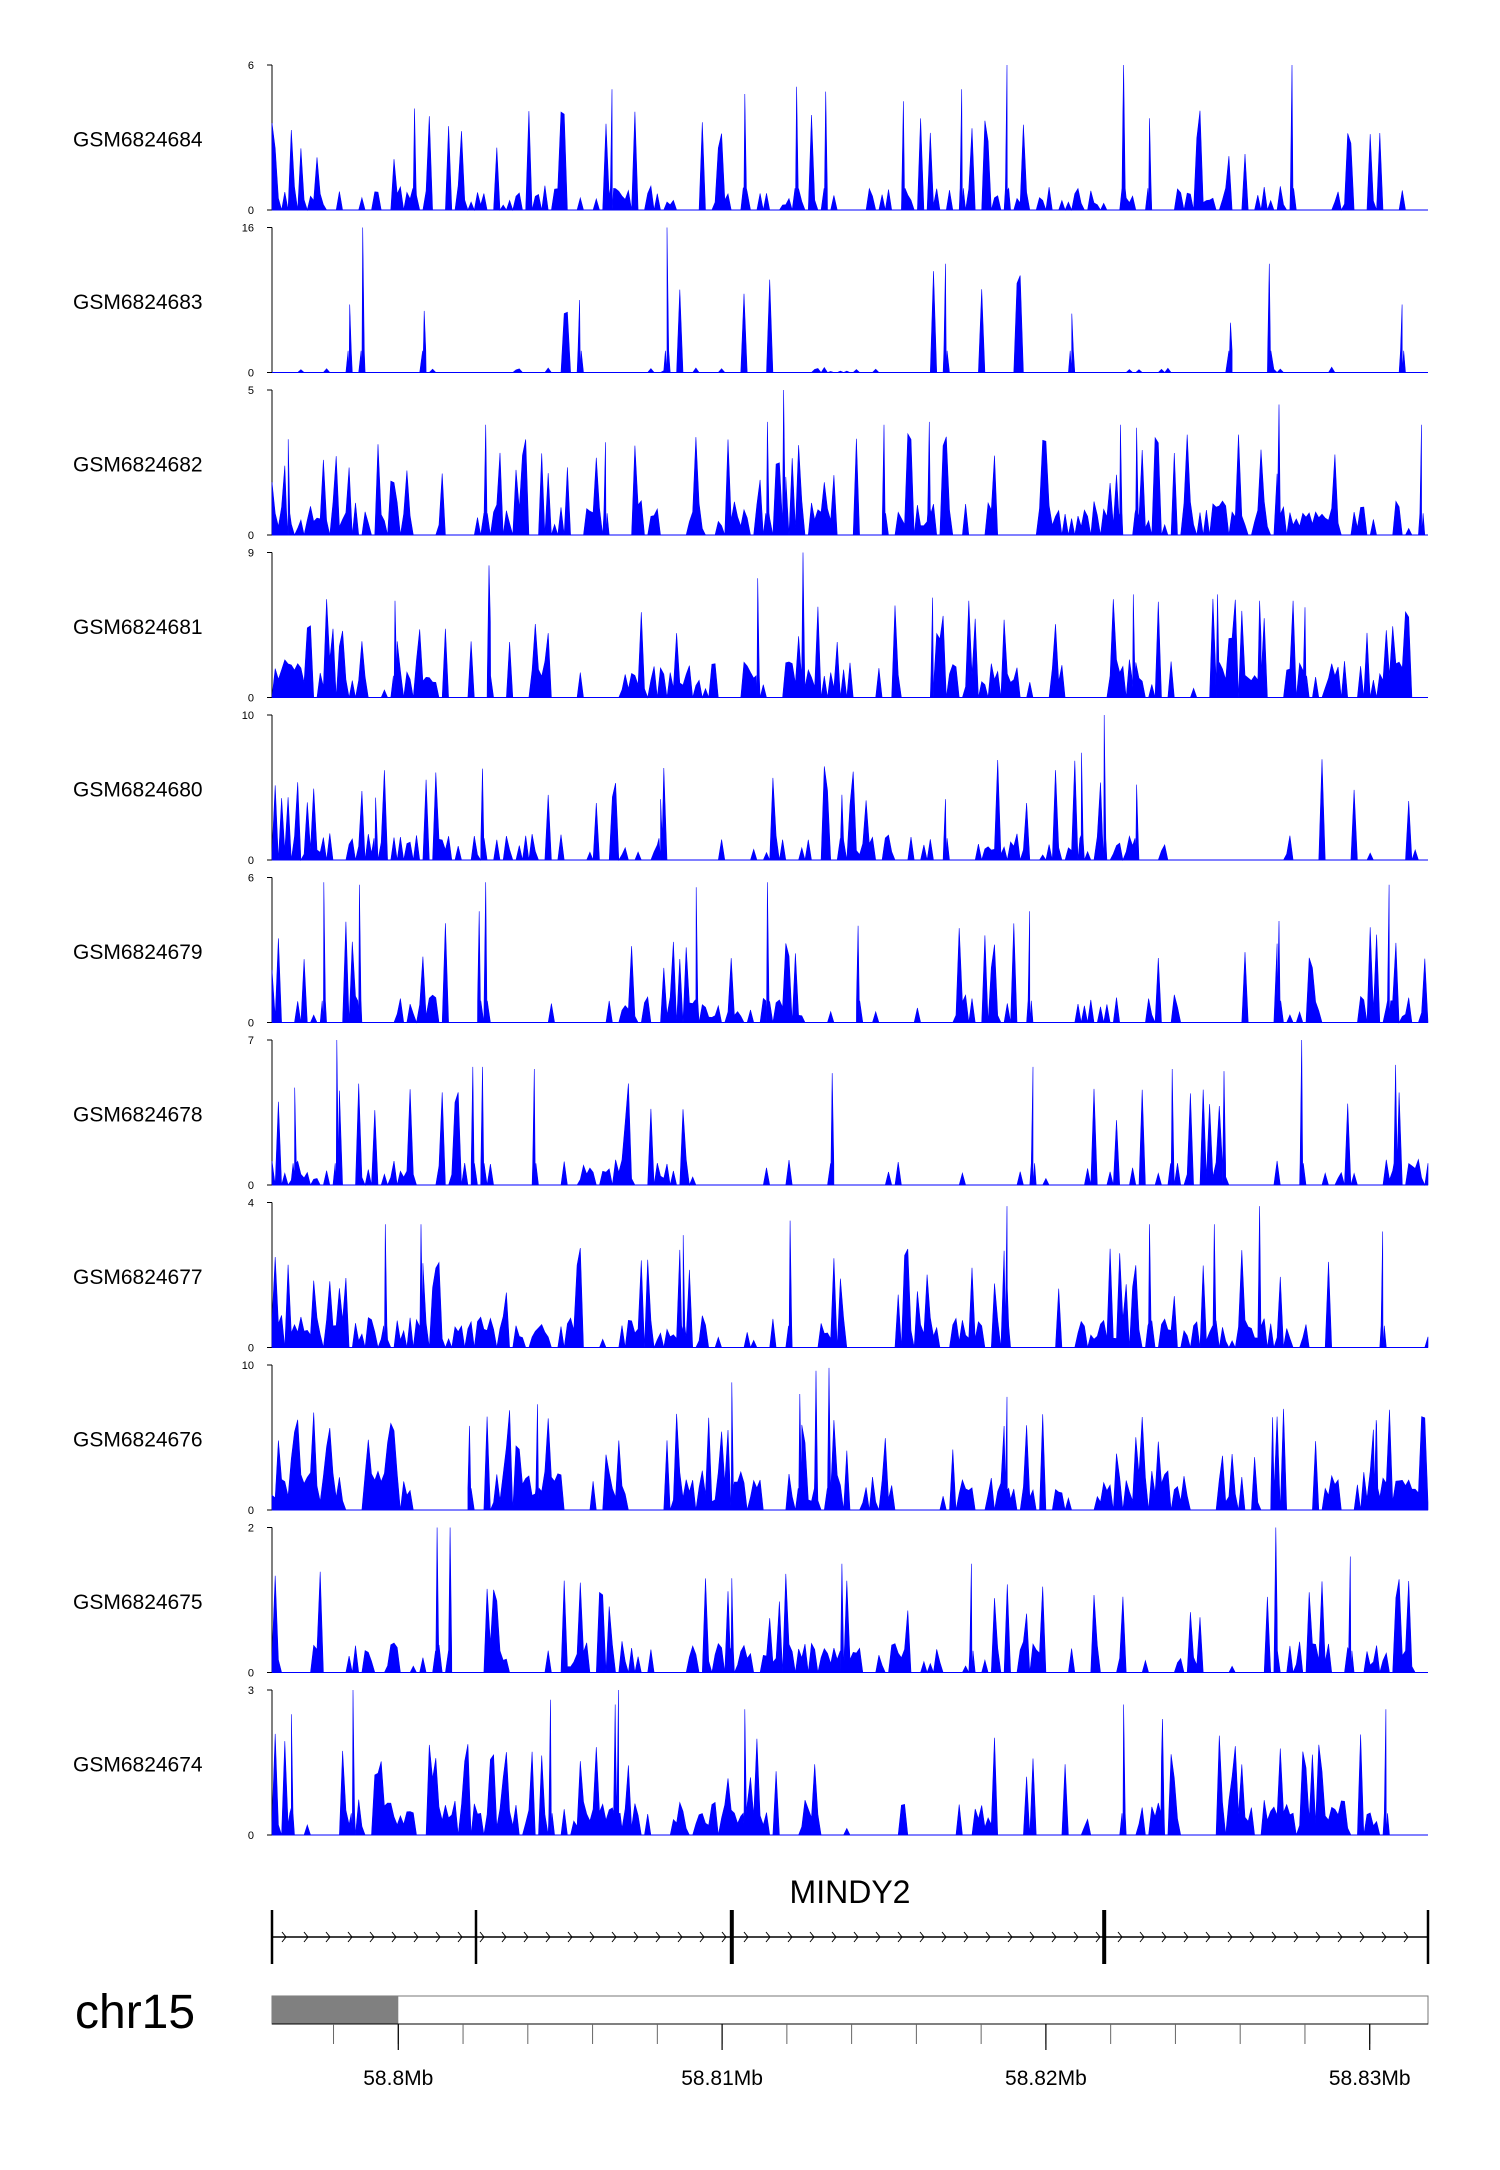  I want to click on x-axis-tick-label: 58.83Mb, so click(1370, 2078).